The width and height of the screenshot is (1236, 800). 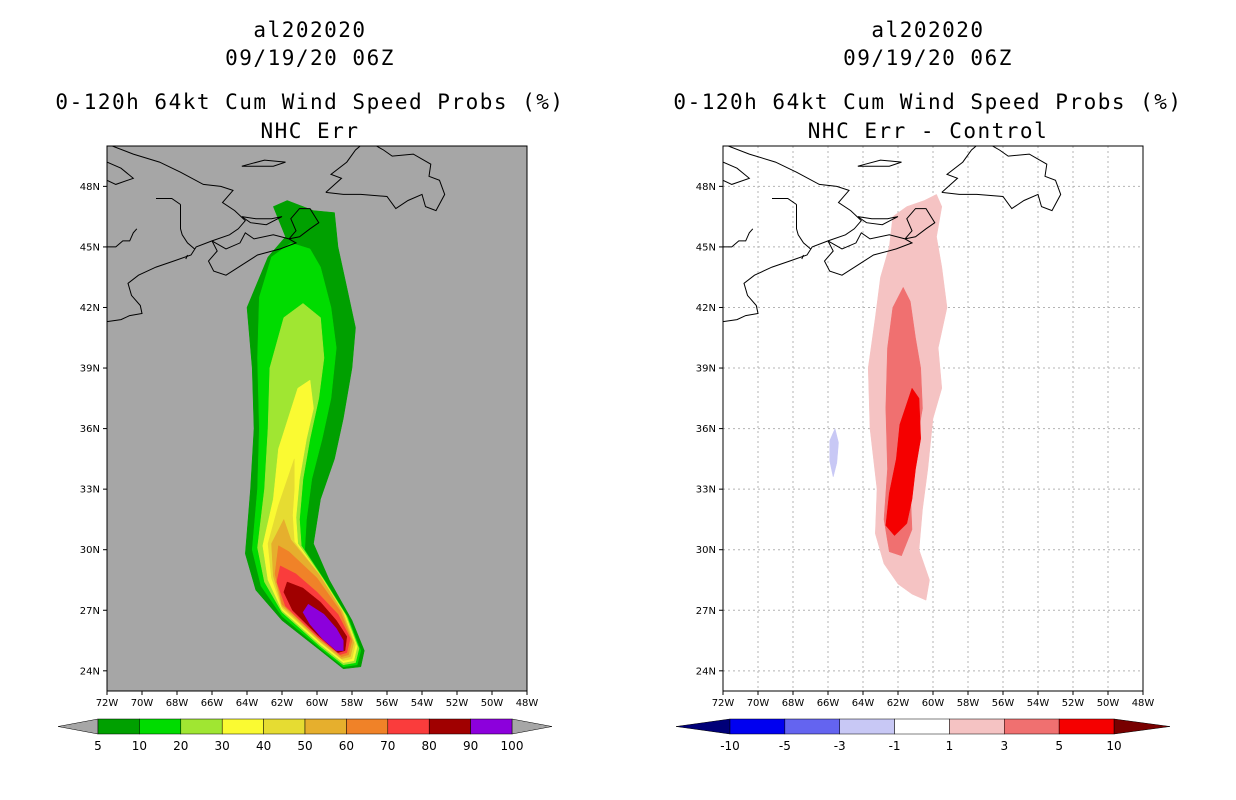 What do you see at coordinates (840, 746) in the screenshot?
I see `colorbar-label: -3` at bounding box center [840, 746].